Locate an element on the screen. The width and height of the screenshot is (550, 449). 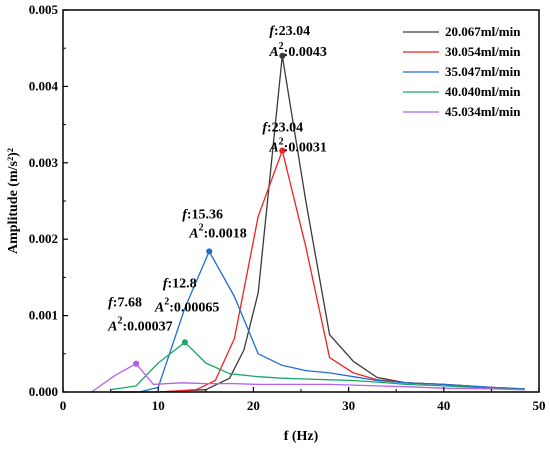
annotation-frequency: f:7.68 is located at coordinates (125, 303).